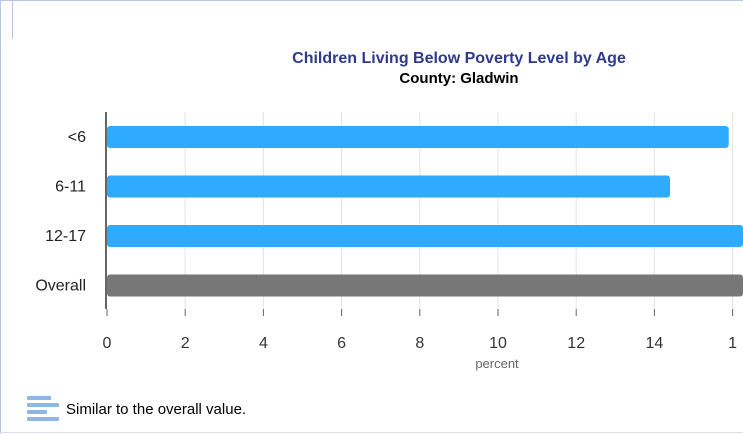 The width and height of the screenshot is (743, 434). I want to click on frame-corner-mark, so click(12, 20).